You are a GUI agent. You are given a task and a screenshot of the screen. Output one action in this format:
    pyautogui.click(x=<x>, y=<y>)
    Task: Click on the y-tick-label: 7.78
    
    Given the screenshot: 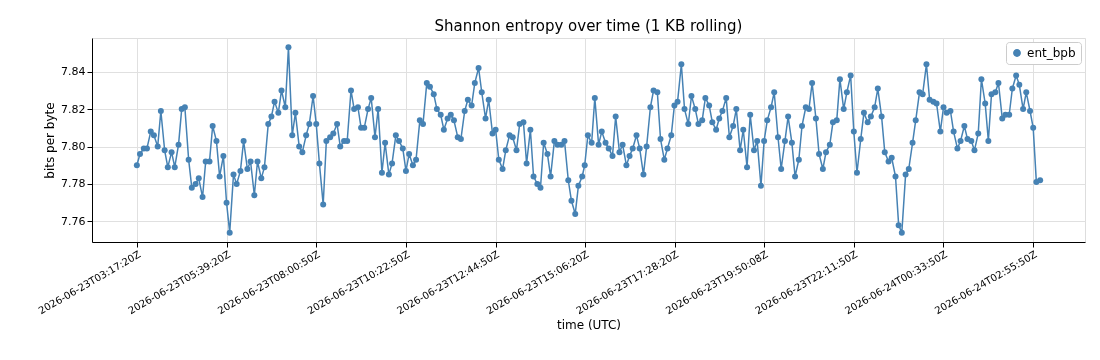 What is the action you would take?
    pyautogui.click(x=73, y=184)
    